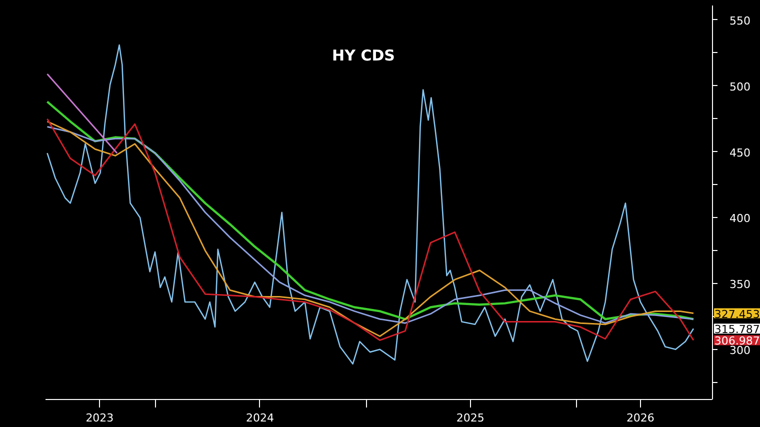 The image size is (760, 427). Describe the element at coordinates (640, 418) in the screenshot. I see `x-tick-label: 2026` at that location.